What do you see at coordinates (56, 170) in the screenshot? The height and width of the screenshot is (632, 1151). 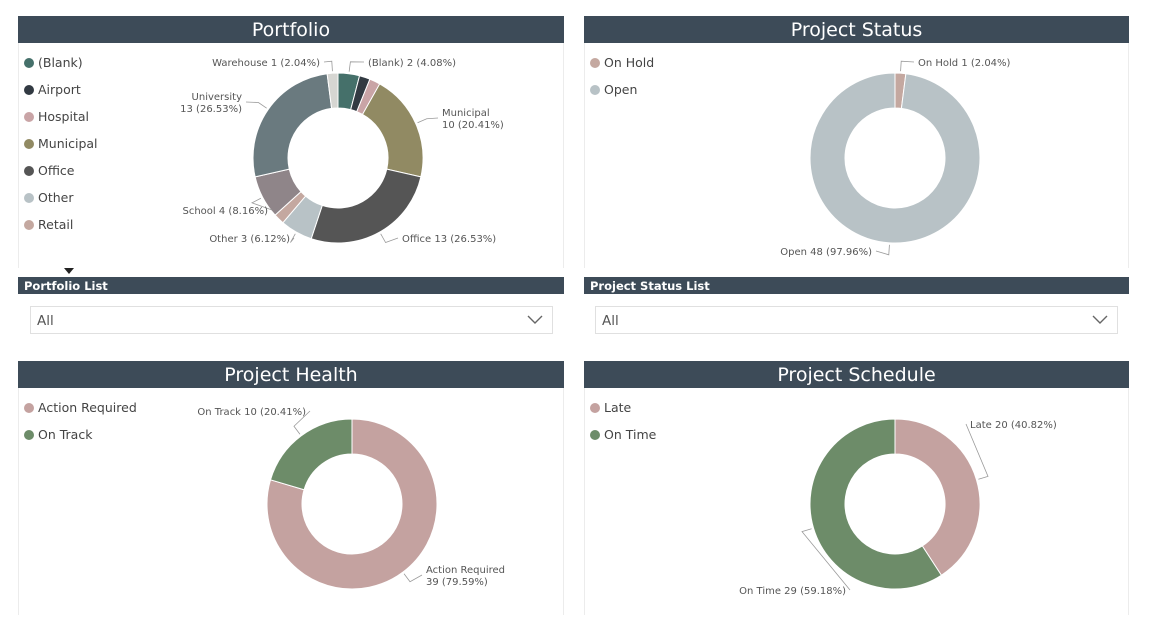 I see `legend-label: Office` at bounding box center [56, 170].